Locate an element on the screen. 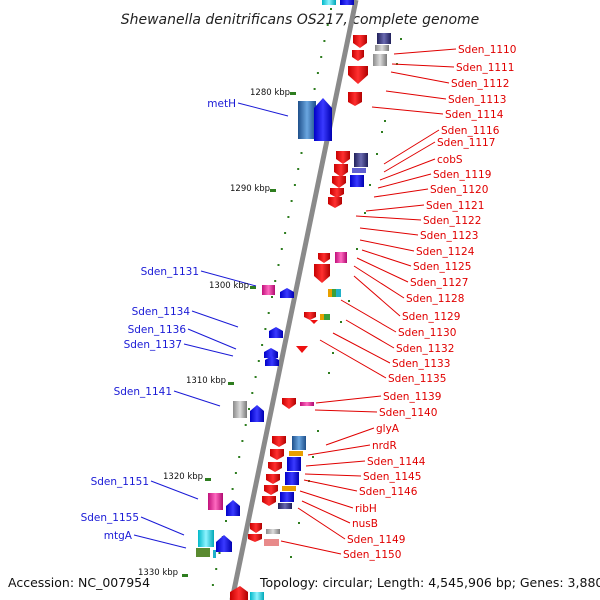 The image size is (600, 600). gene-label: Sden_1144 is located at coordinates (396, 462).